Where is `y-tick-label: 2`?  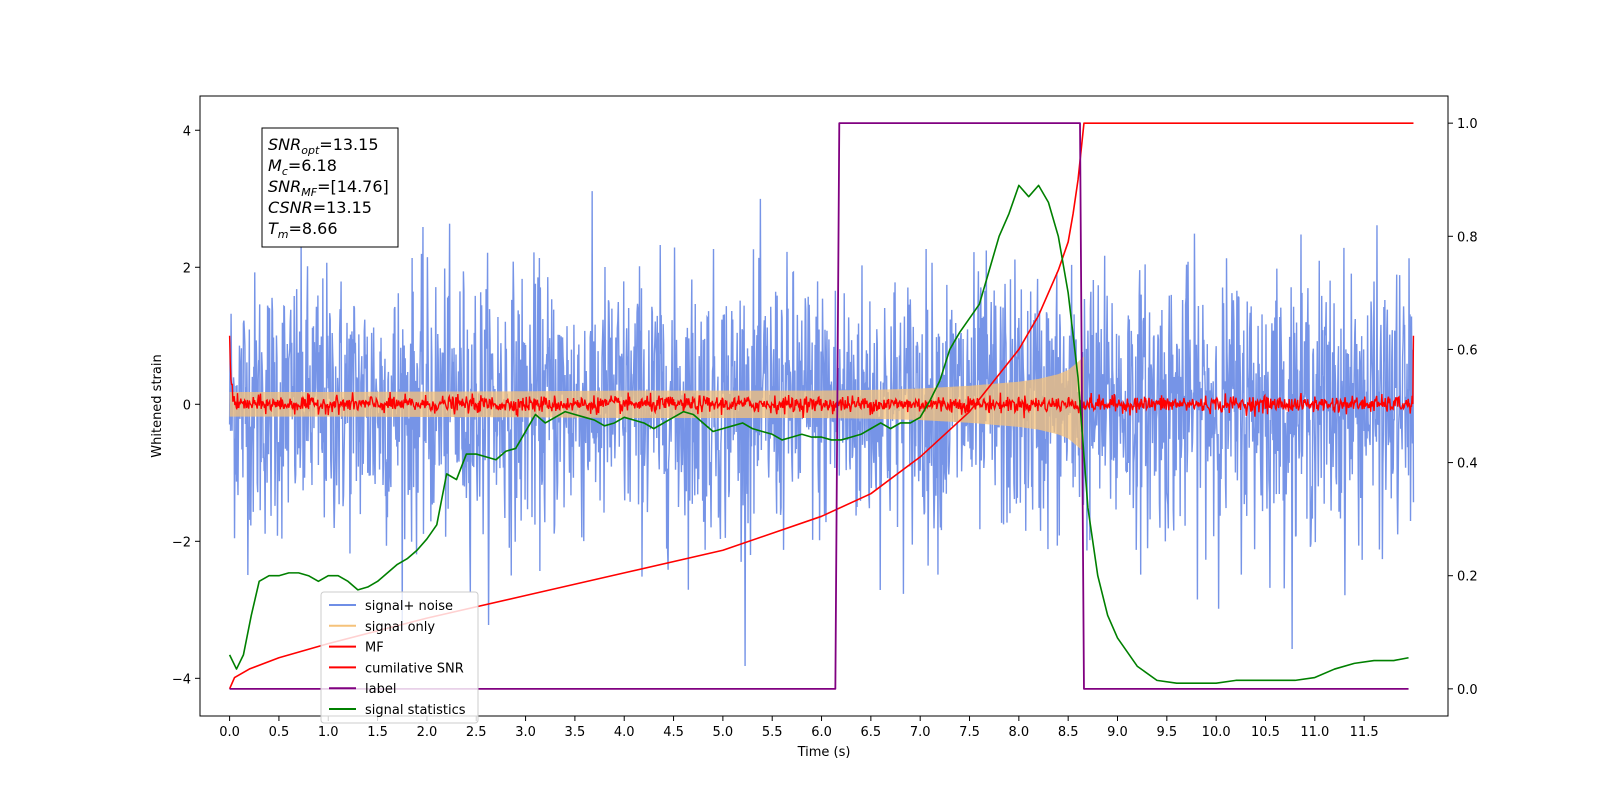 y-tick-label: 2 is located at coordinates (187, 268).